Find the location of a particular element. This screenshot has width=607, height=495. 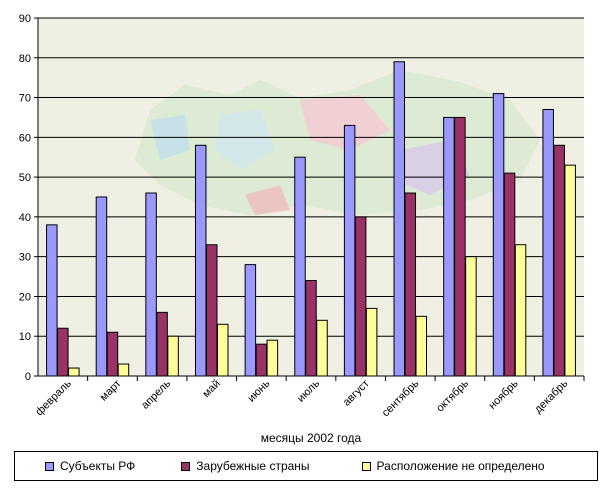

legend-label-undefined: Расположение не определено is located at coordinates (460, 466).